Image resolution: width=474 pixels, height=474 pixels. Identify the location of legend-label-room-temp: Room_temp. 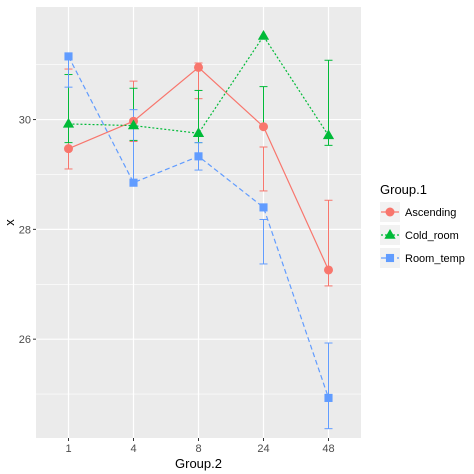
(435, 259).